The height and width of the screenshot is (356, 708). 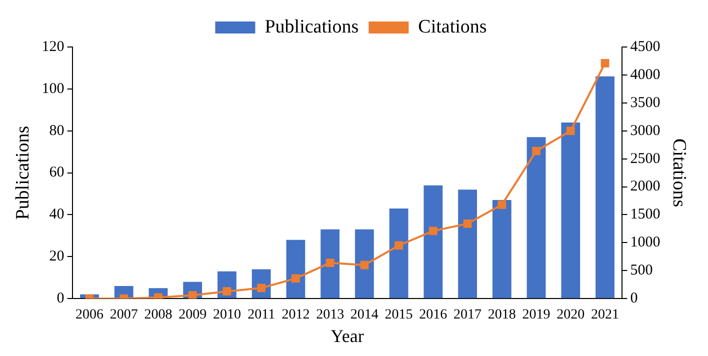 I want to click on y-axis-title: Publications, so click(x=23, y=173).